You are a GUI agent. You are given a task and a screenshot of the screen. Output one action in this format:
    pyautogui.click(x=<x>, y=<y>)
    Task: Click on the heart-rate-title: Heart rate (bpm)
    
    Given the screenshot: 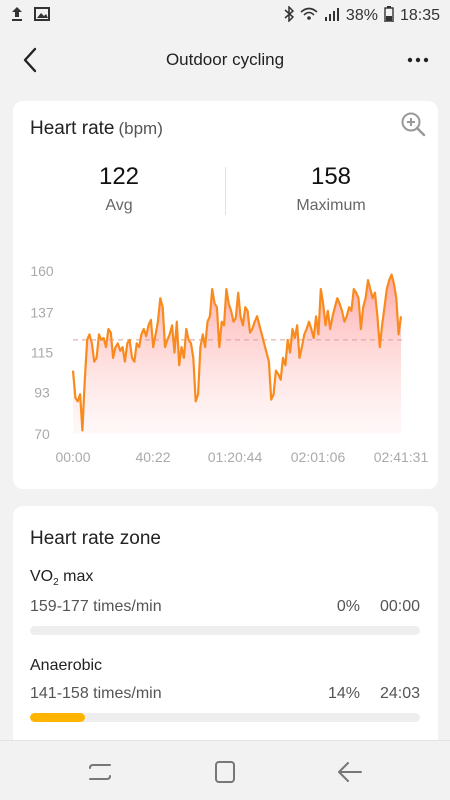 What is the action you would take?
    pyautogui.click(x=96, y=129)
    